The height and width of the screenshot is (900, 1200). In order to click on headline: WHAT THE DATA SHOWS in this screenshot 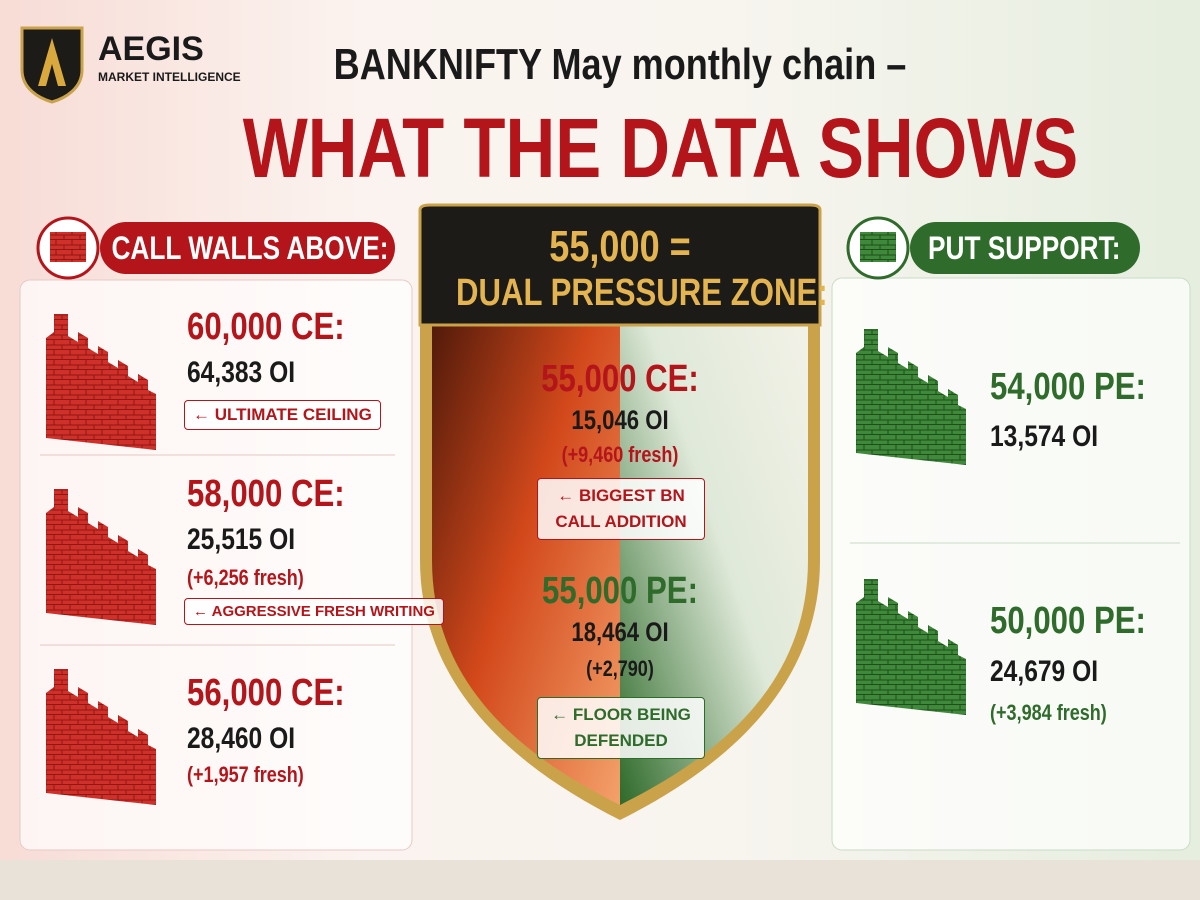, I will do `click(660, 148)`.